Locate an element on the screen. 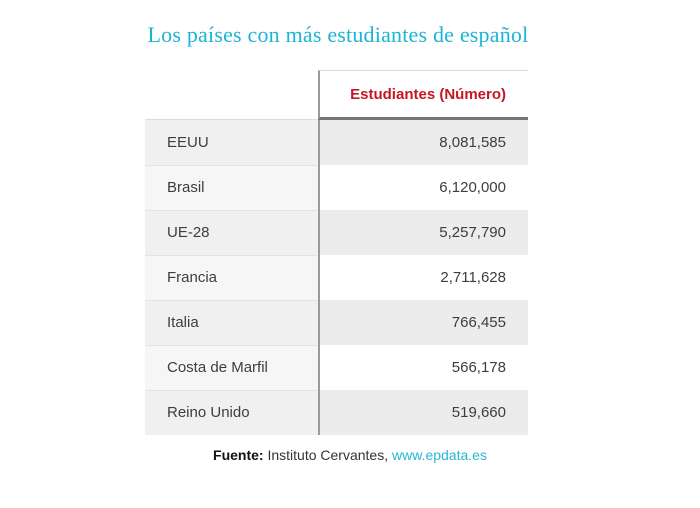 Image resolution: width=700 pixels, height=508 pixels. country-cell: UE-28 is located at coordinates (231, 232).